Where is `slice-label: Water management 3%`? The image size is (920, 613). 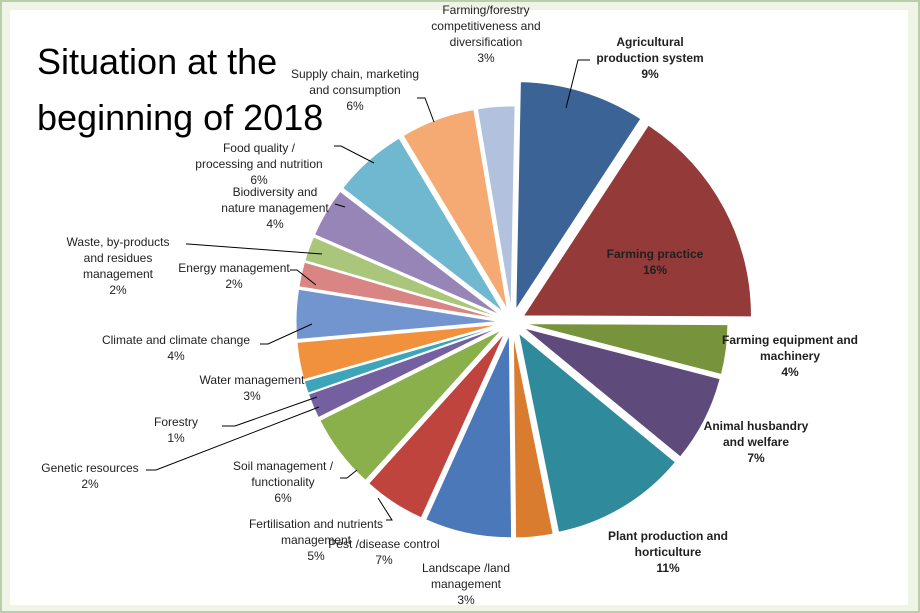 slice-label: Water management 3% is located at coordinates (253, 388).